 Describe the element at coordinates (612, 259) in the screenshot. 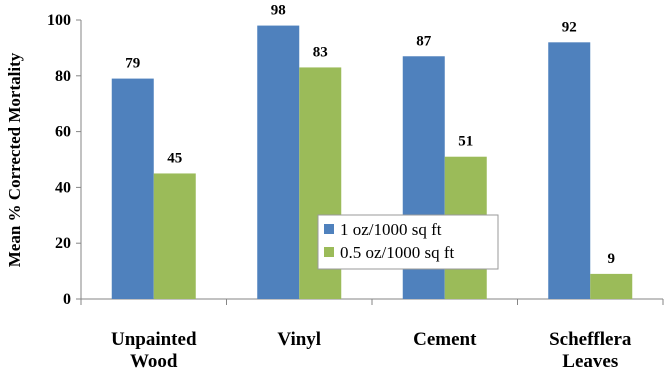

I see `data-label: 9` at that location.